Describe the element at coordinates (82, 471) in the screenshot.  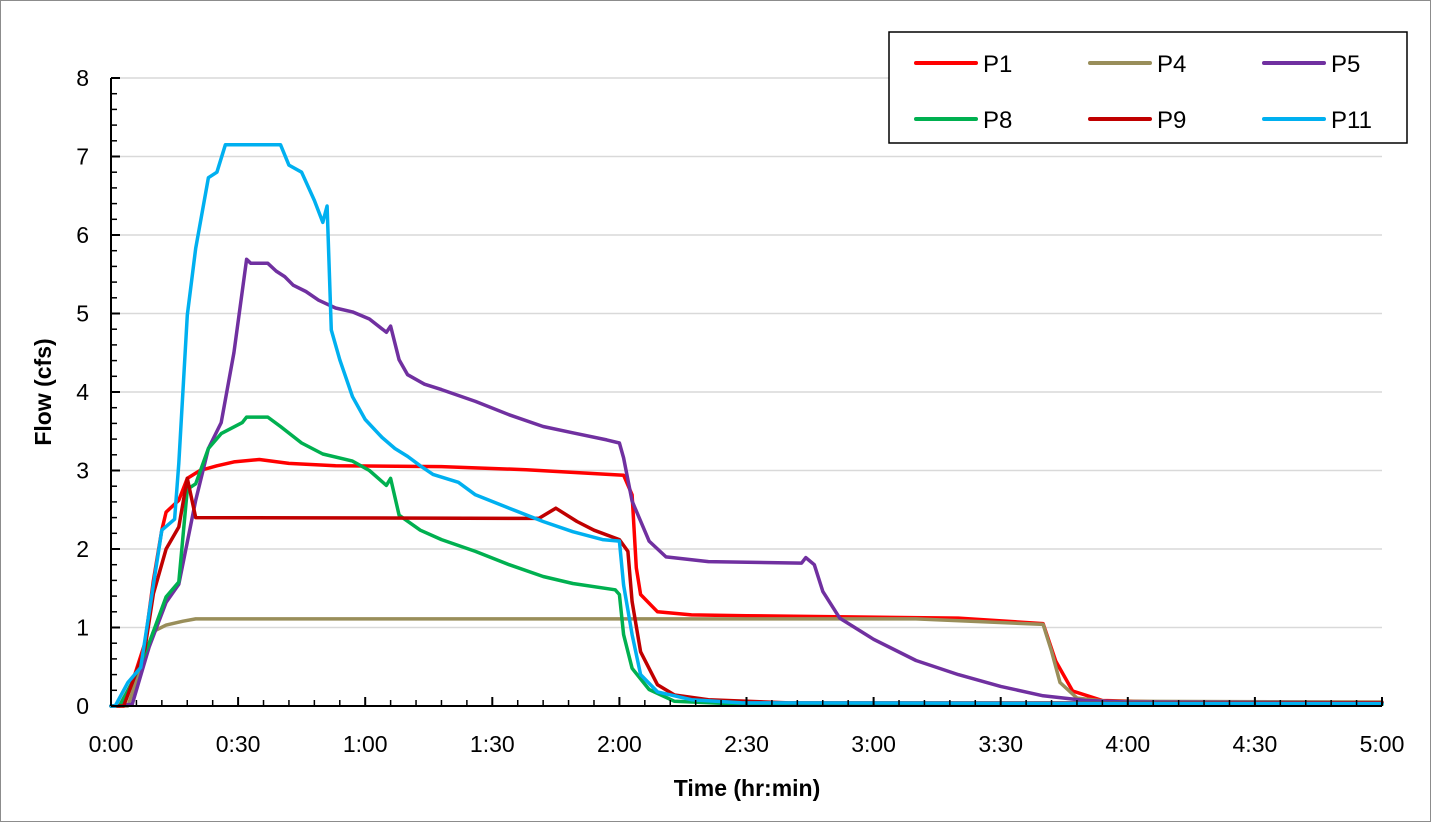
I see `y-tick-label: 3` at that location.